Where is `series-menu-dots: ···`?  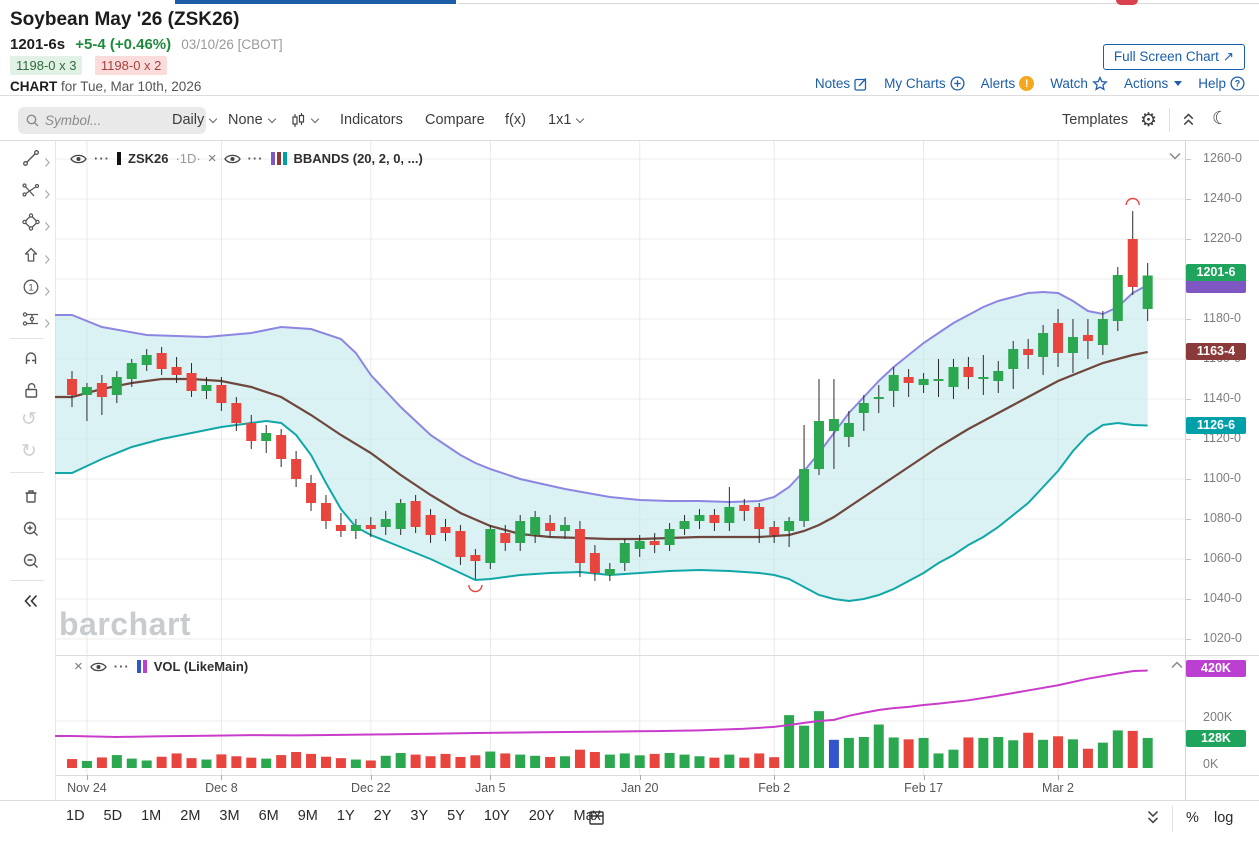 series-menu-dots: ··· is located at coordinates (102, 158).